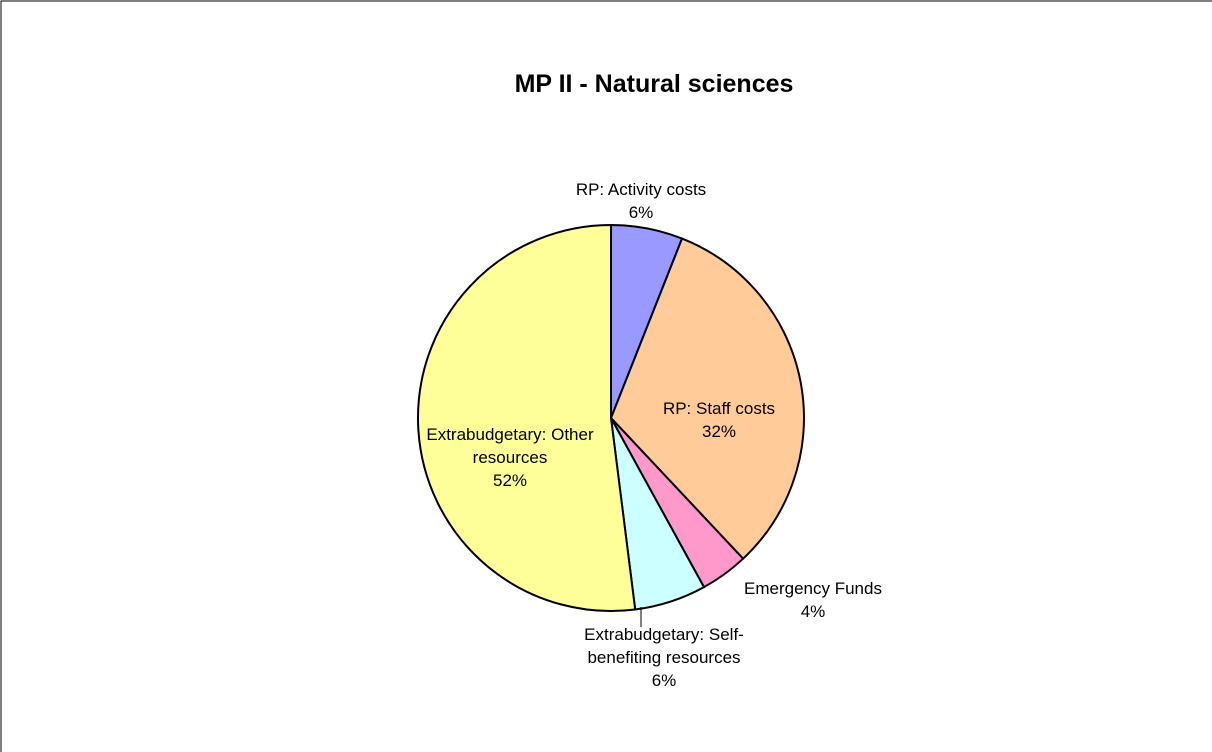  What do you see at coordinates (641, 201) in the screenshot?
I see `slice-label: RP: Activity costs 6%` at bounding box center [641, 201].